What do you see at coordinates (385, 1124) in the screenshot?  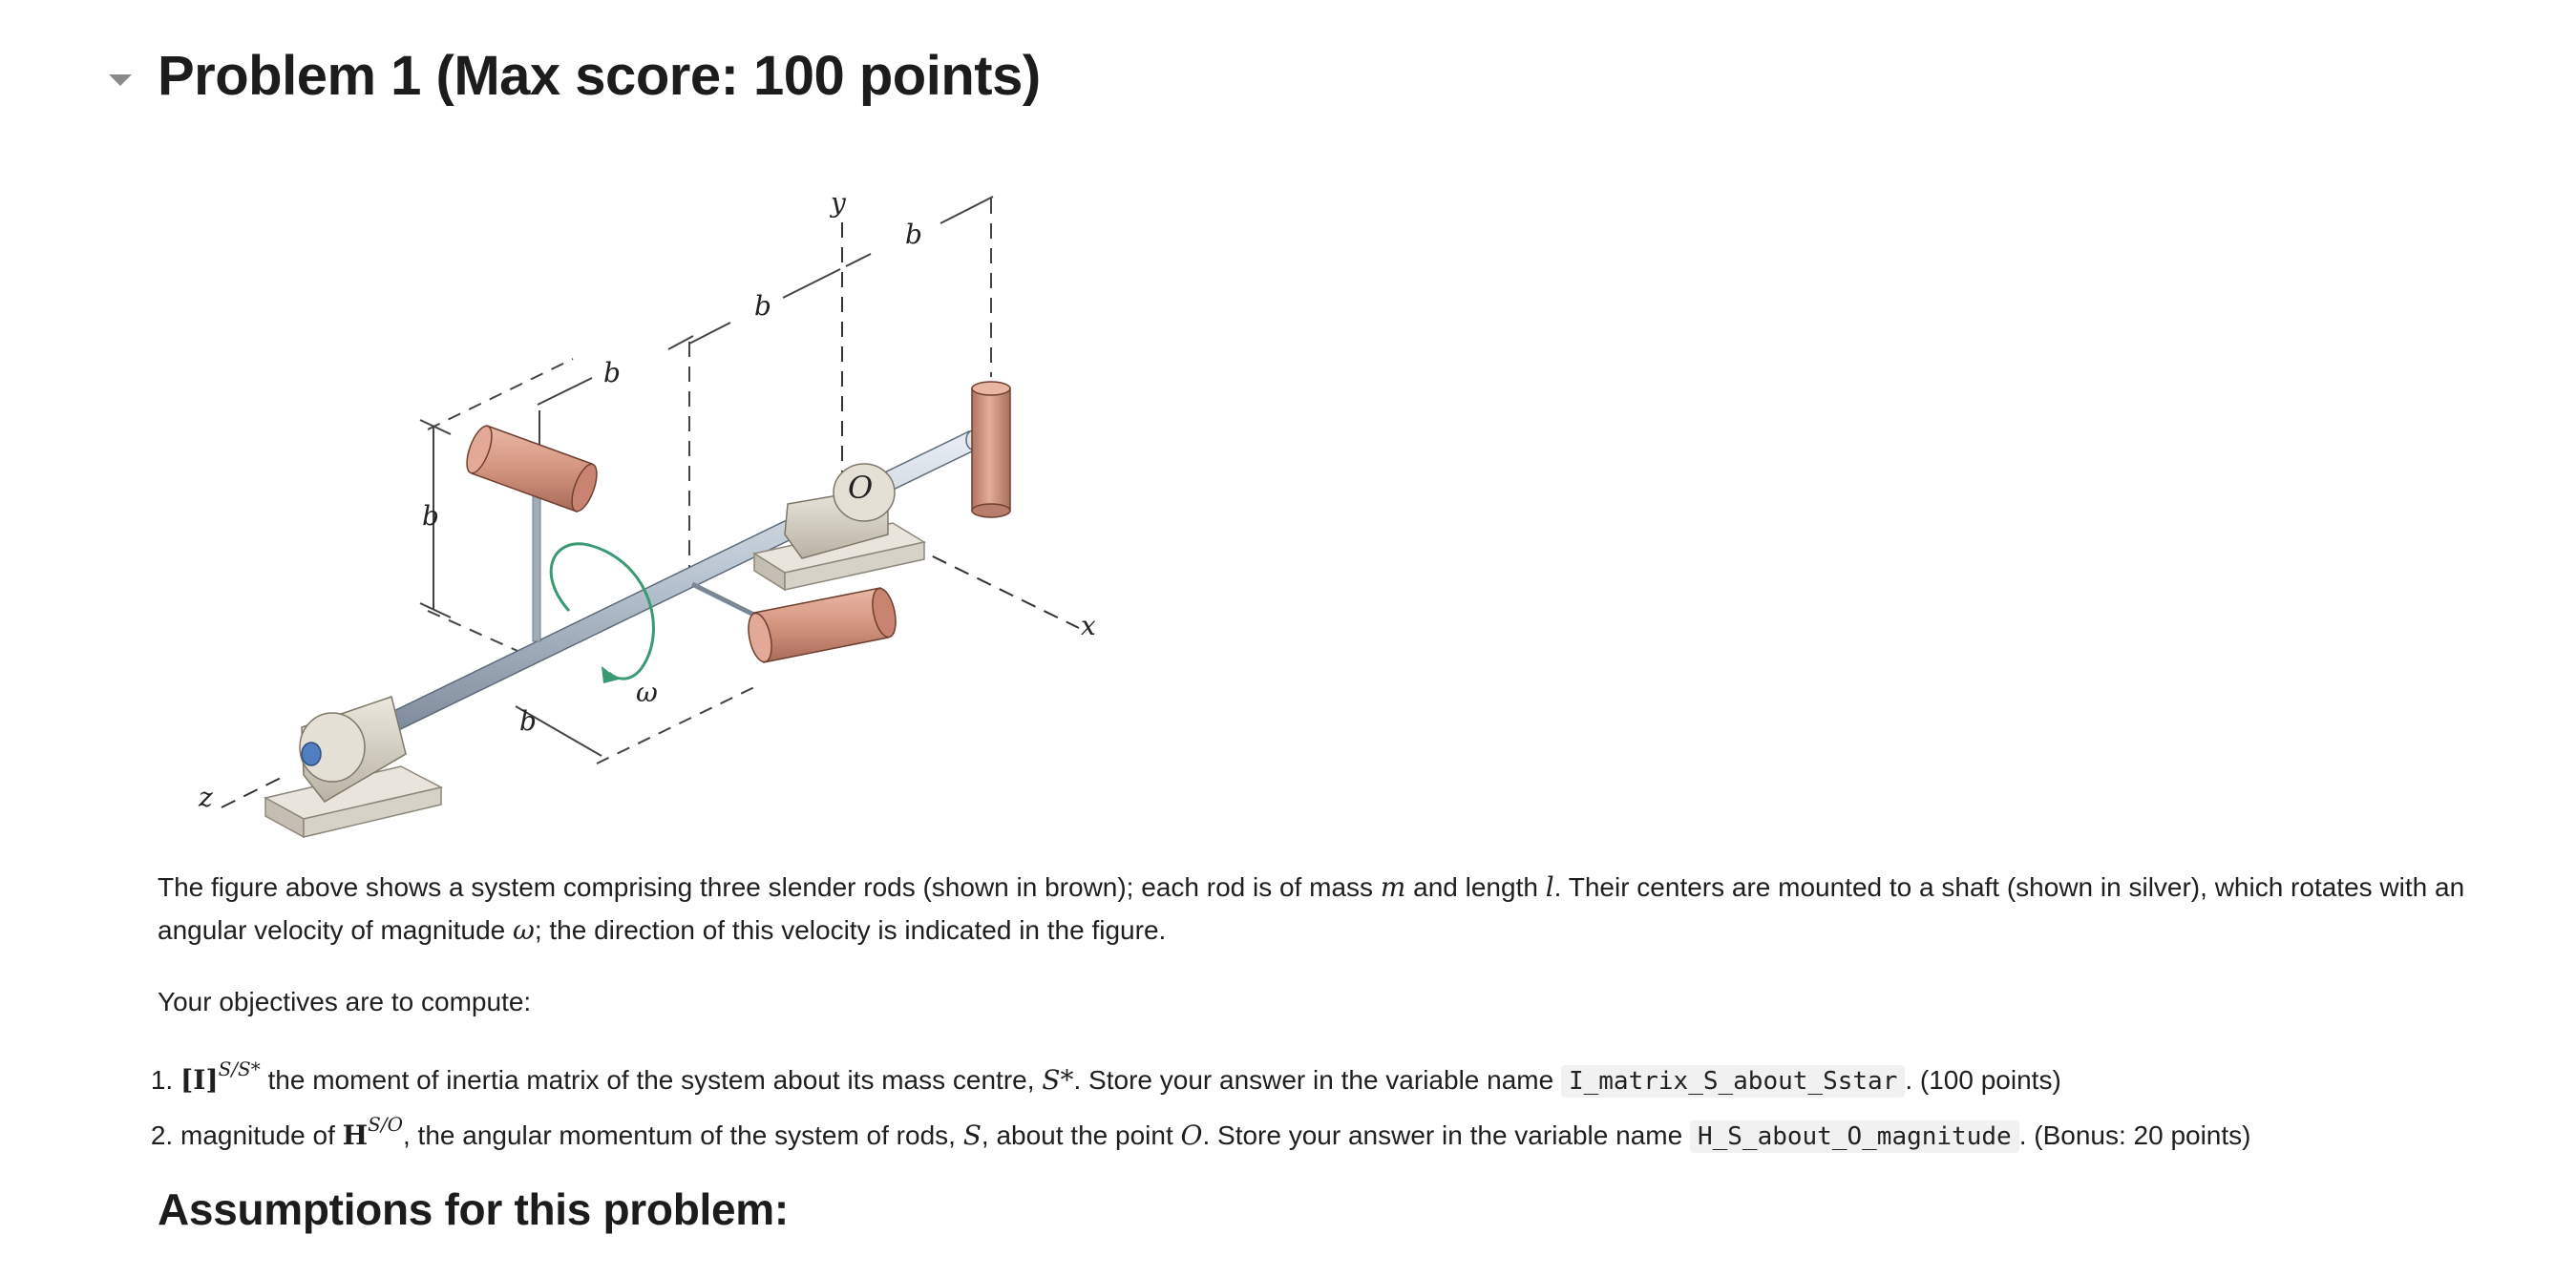 I see `momentum-superscript: S/O` at bounding box center [385, 1124].